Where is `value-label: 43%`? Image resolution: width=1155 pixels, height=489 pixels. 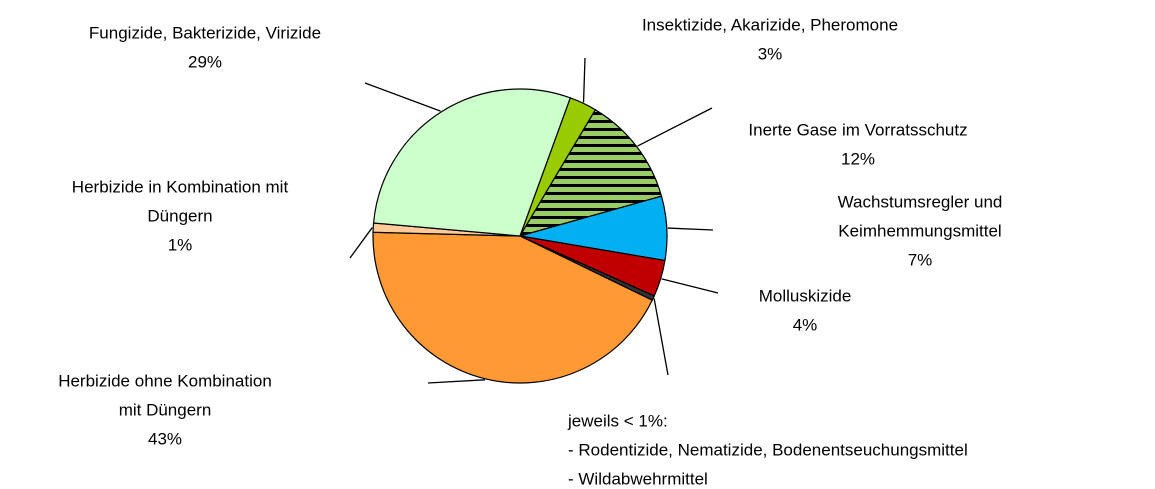 value-label: 43% is located at coordinates (165, 438).